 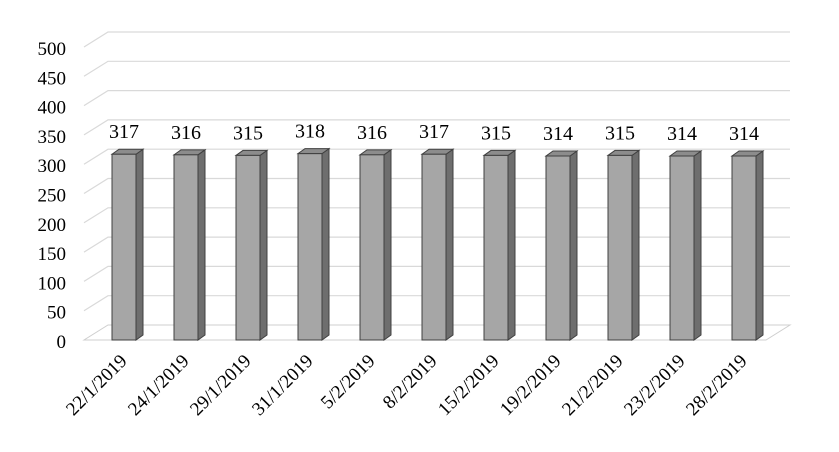 I want to click on y-axis-tick-labels: 0 50 100 150 200 250 300 350 400 450 500, so click(x=52, y=196).